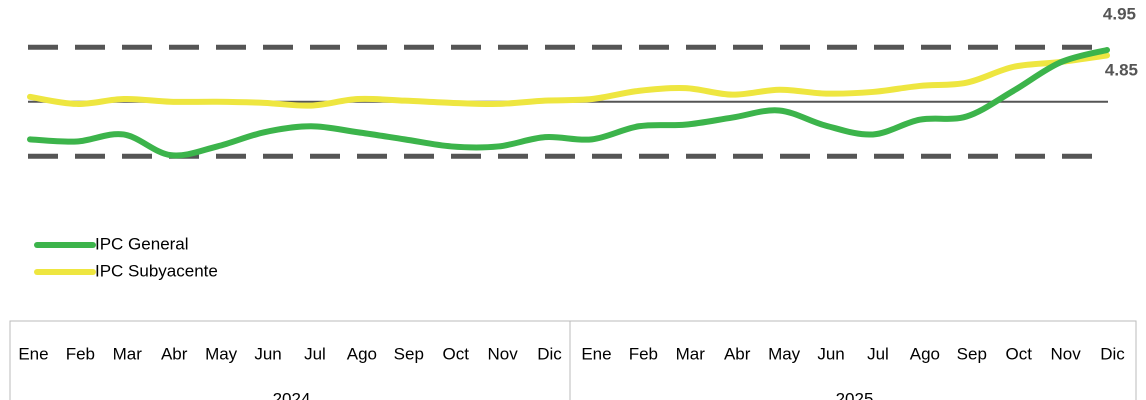 This screenshot has height=400, width=1146. What do you see at coordinates (1119, 13) in the screenshot?
I see `end-label: 4.95` at bounding box center [1119, 13].